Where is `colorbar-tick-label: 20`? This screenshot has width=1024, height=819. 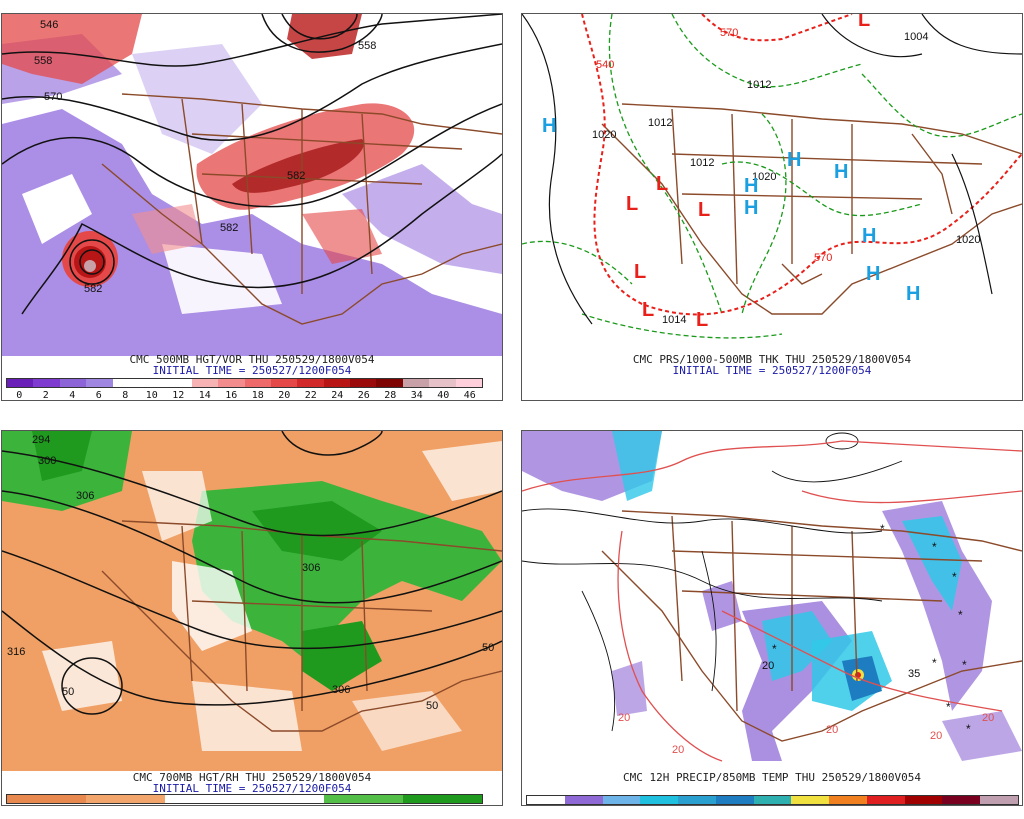
colorbar-tick-label: 20 is located at coordinates (284, 395).